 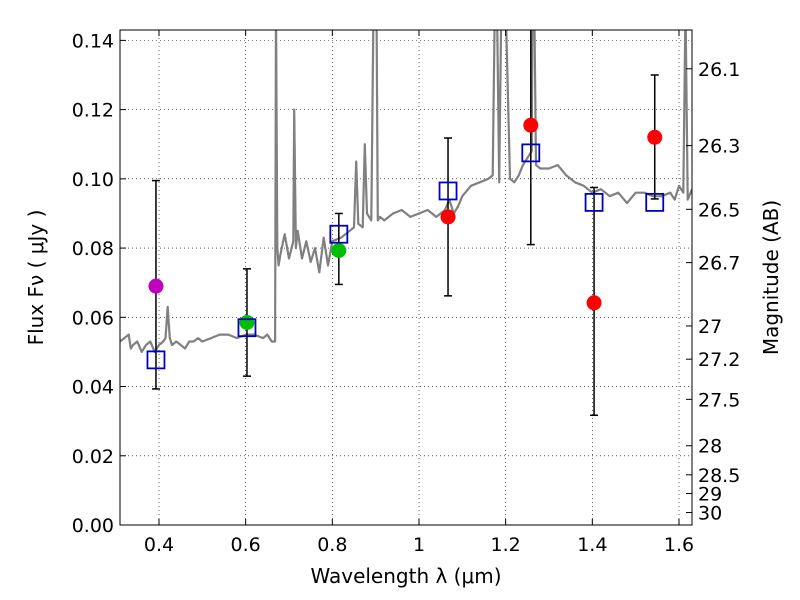 I want to click on y2-tick-label: 28, so click(x=710, y=447).